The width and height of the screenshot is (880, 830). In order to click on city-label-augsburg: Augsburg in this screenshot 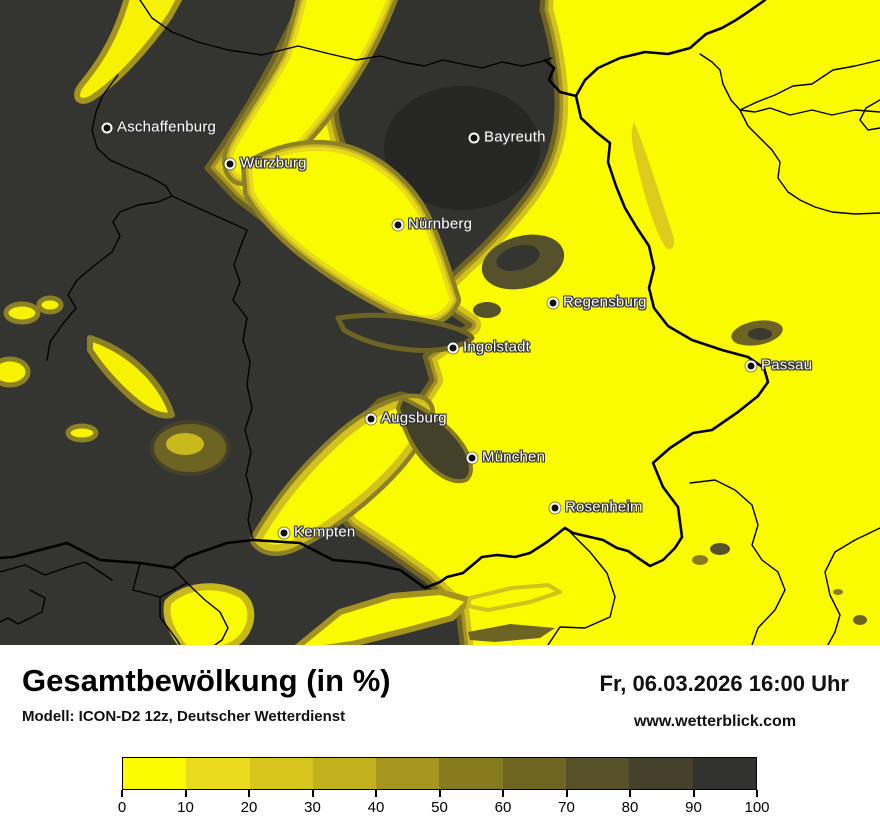, I will do `click(414, 418)`.